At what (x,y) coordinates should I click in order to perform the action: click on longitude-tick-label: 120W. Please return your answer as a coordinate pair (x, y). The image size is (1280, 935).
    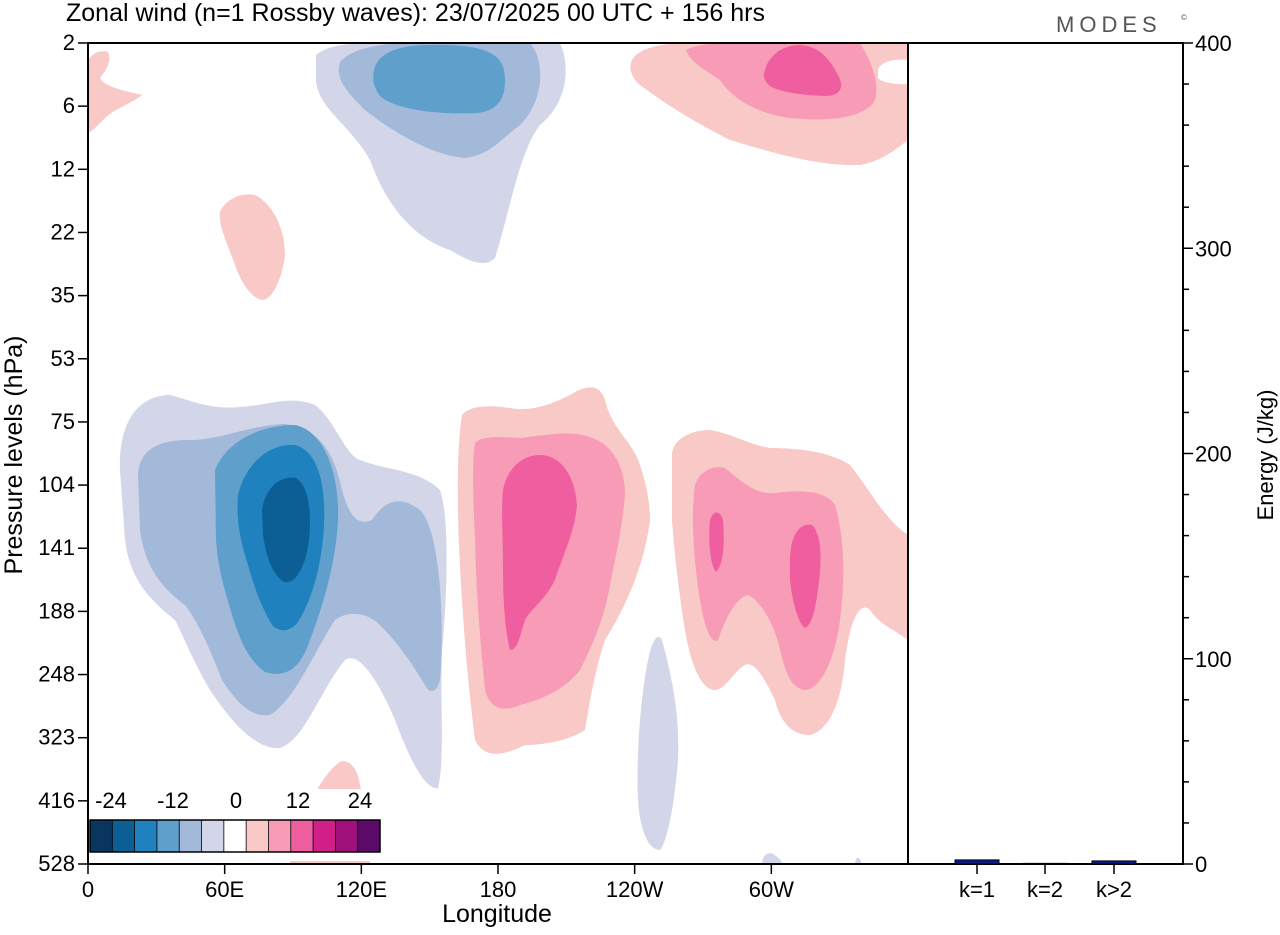
    Looking at the image, I should click on (635, 889).